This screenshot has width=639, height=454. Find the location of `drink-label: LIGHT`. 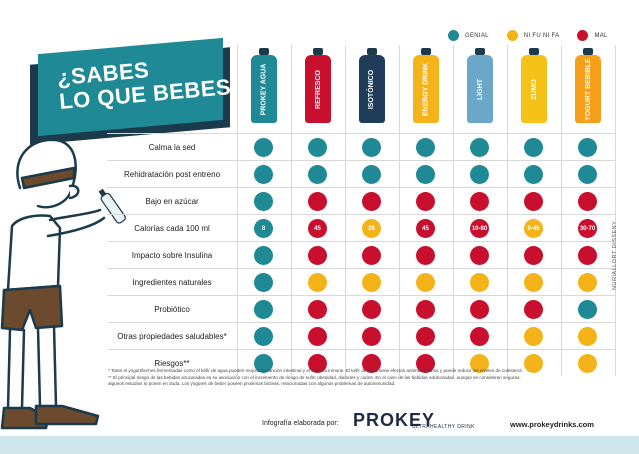

drink-label: LIGHT is located at coordinates (480, 89).